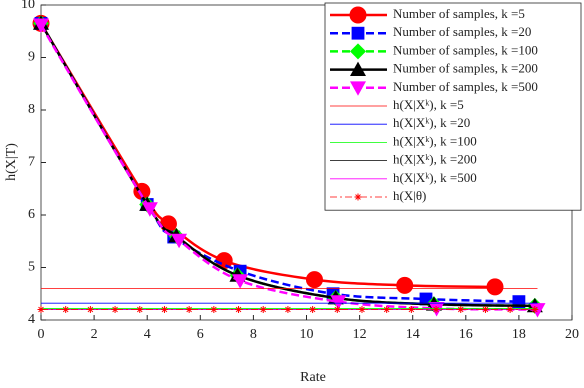 The height and width of the screenshot is (388, 584). What do you see at coordinates (465, 49) in the screenshot?
I see `legend-label: Number of samples, k =100` at bounding box center [465, 49].